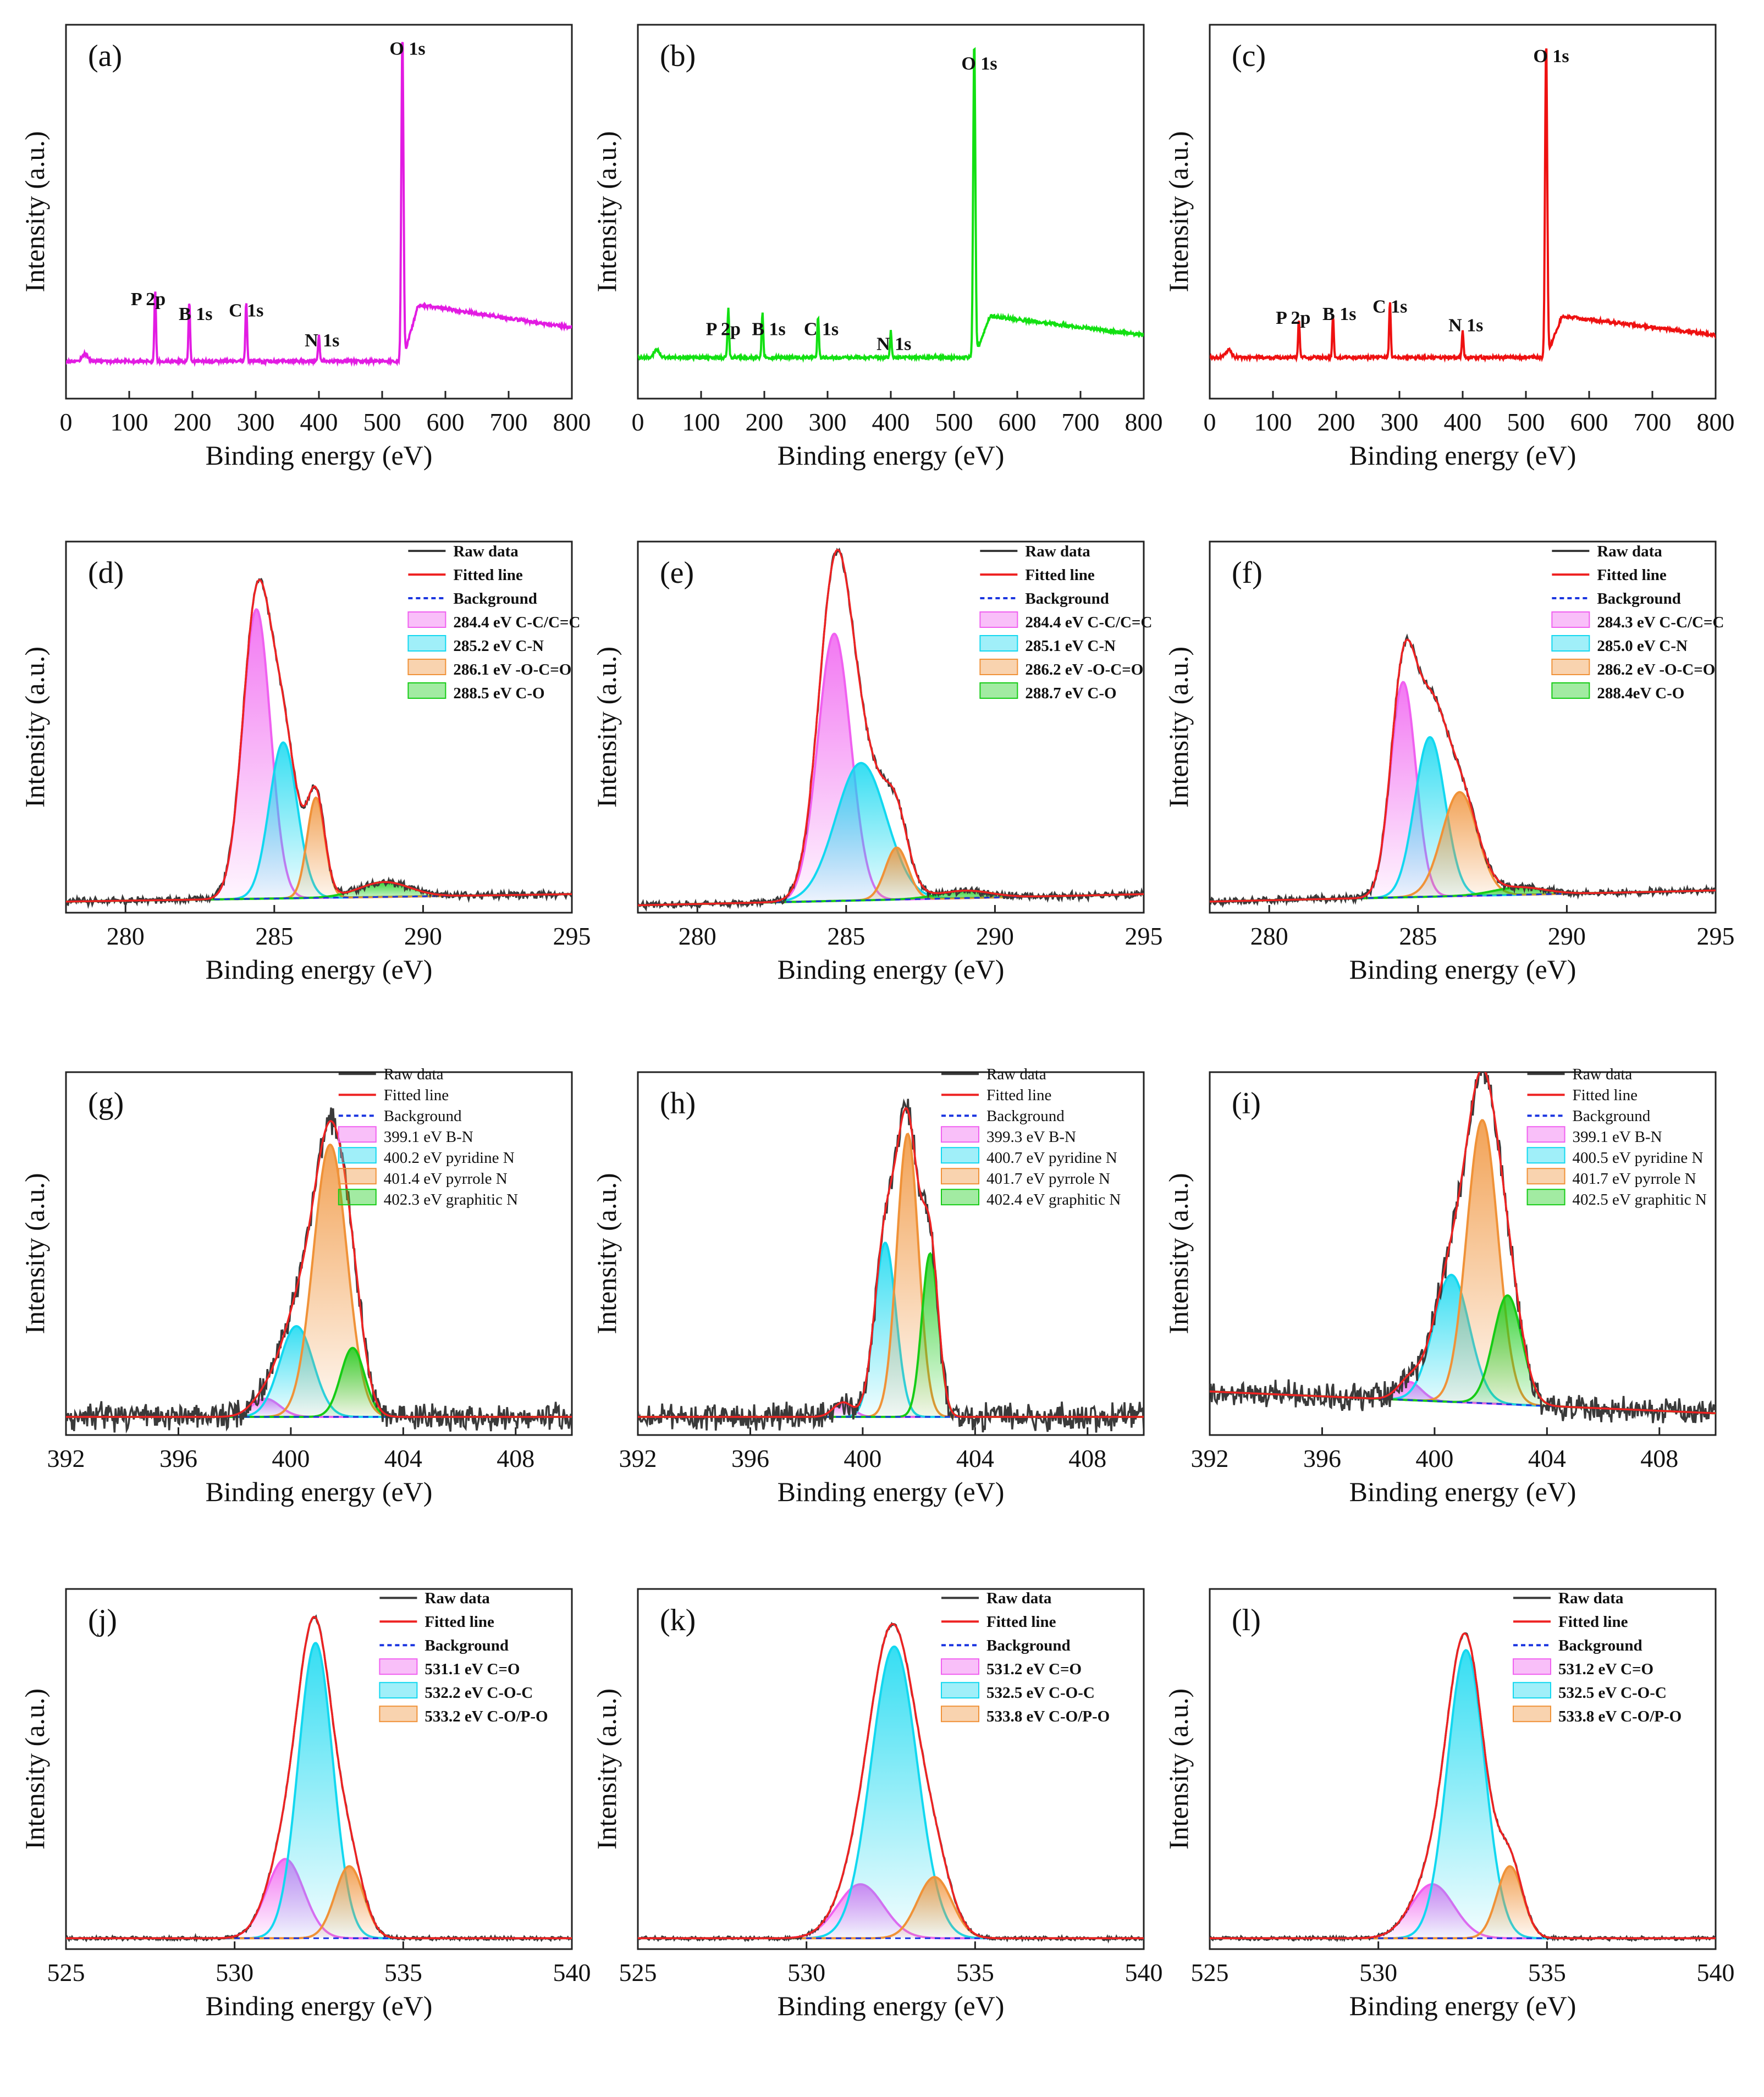 The image size is (1764, 2097). I want to click on panel-label: (l), so click(1246, 1620).